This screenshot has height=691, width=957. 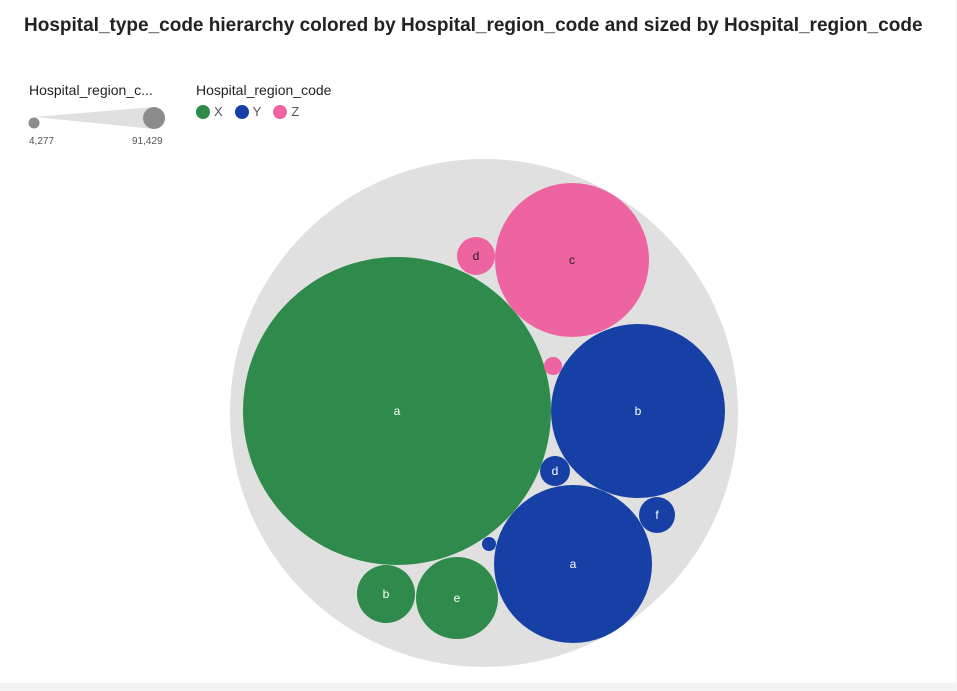 I want to click on legend-swatch-x, so click(x=203, y=111).